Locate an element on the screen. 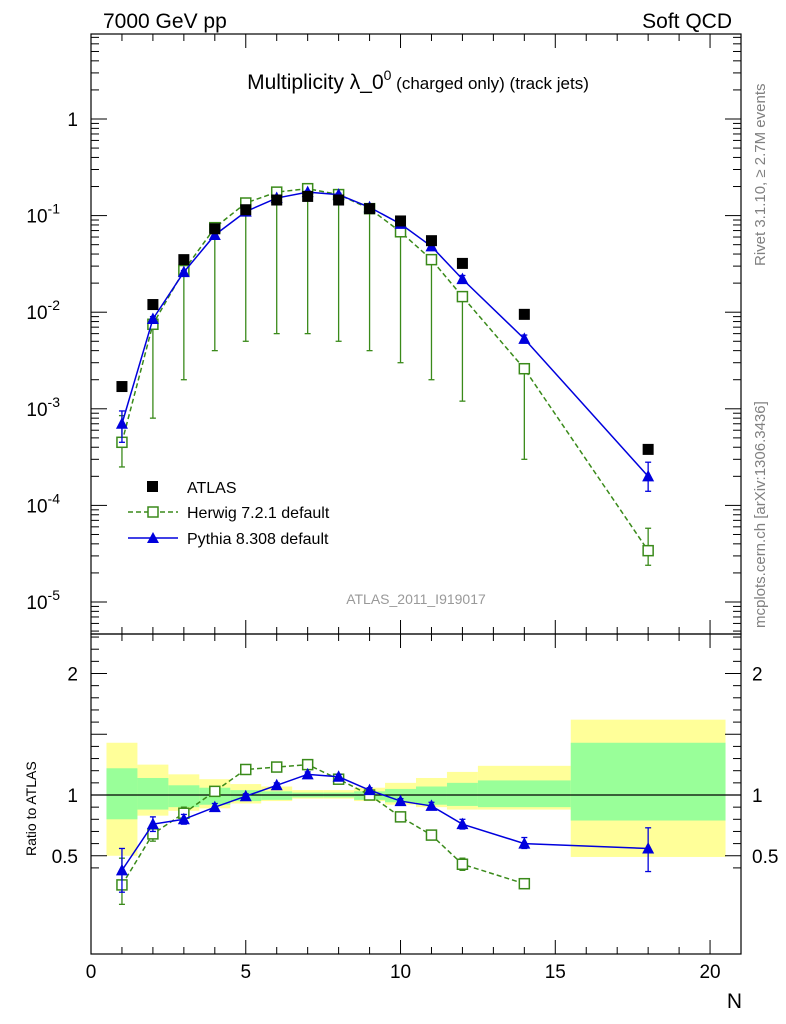 This screenshot has height=1024, width=786. ratio-panel-series is located at coordinates (385, 831).